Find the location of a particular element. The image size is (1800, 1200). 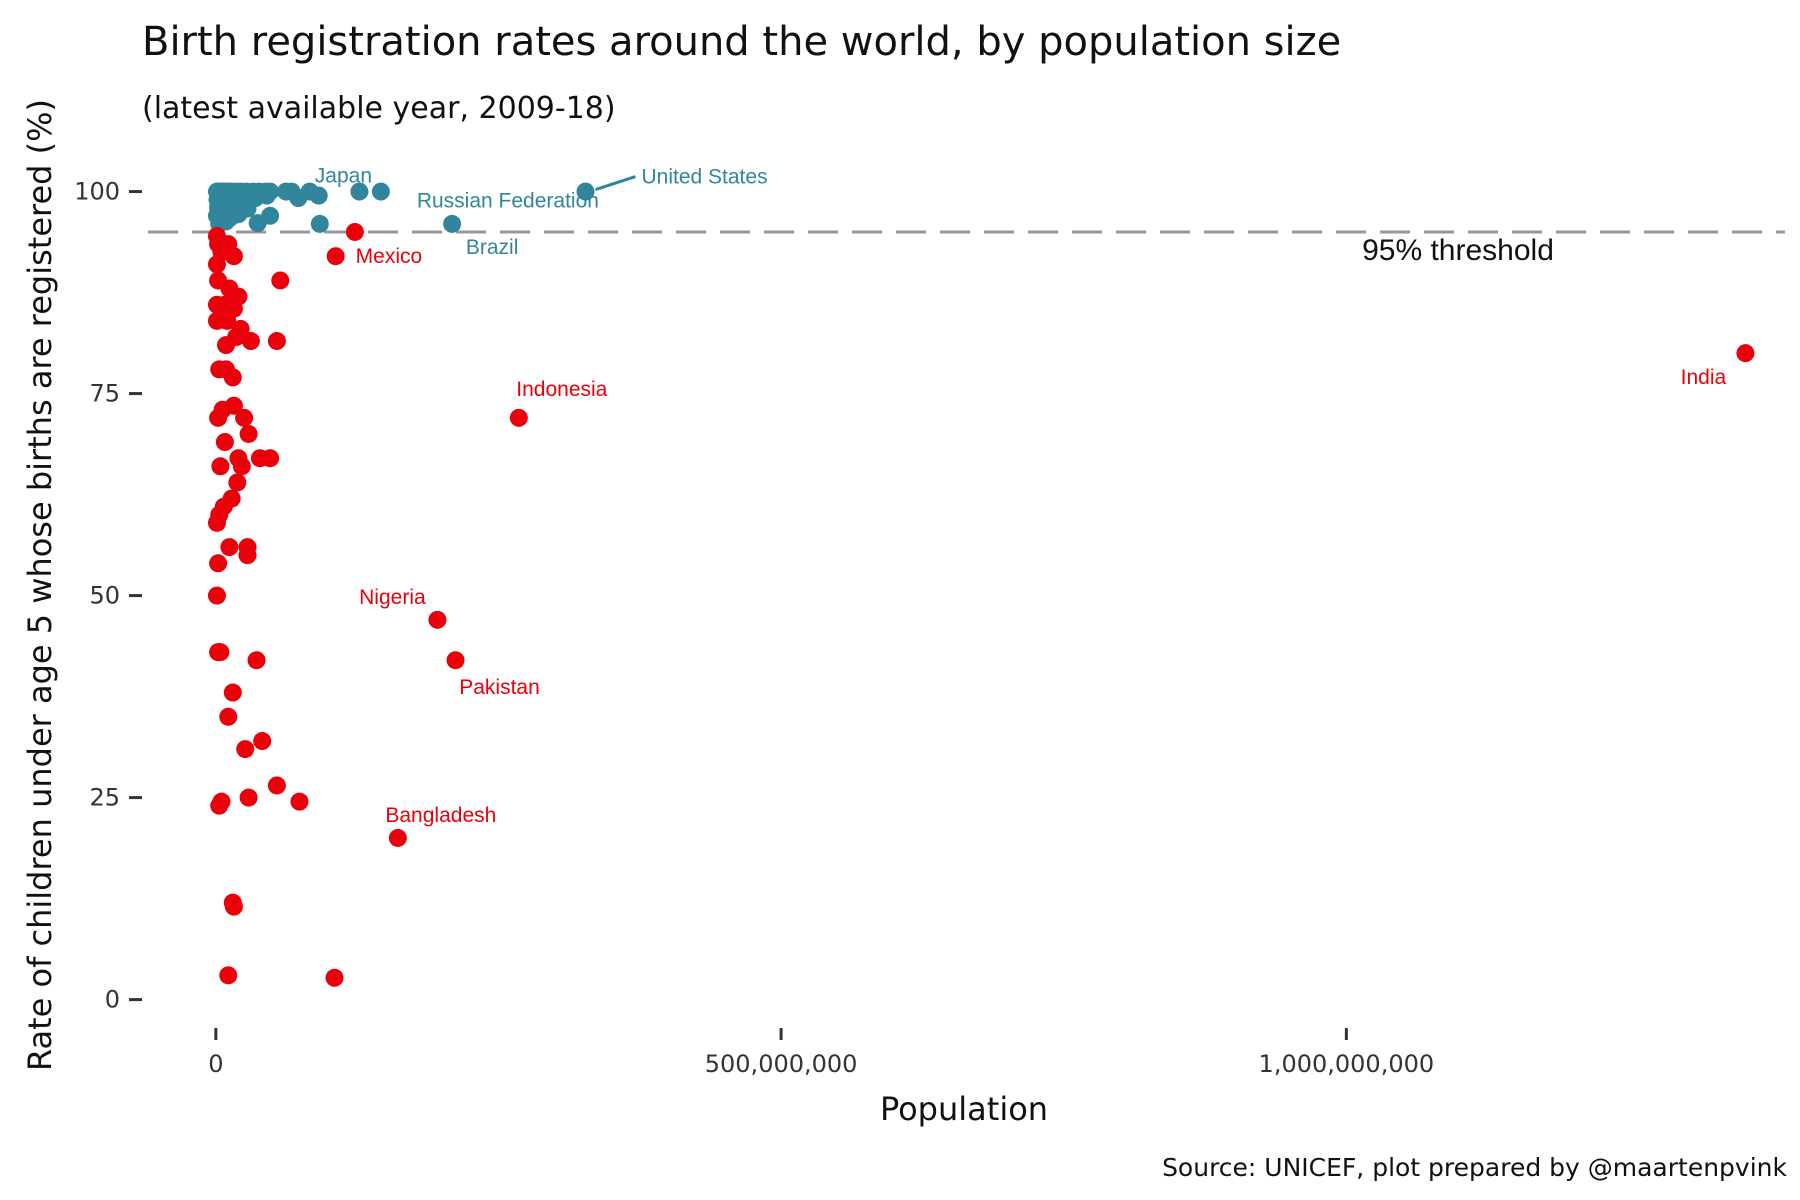

country-label: Pakistan is located at coordinates (499, 687).